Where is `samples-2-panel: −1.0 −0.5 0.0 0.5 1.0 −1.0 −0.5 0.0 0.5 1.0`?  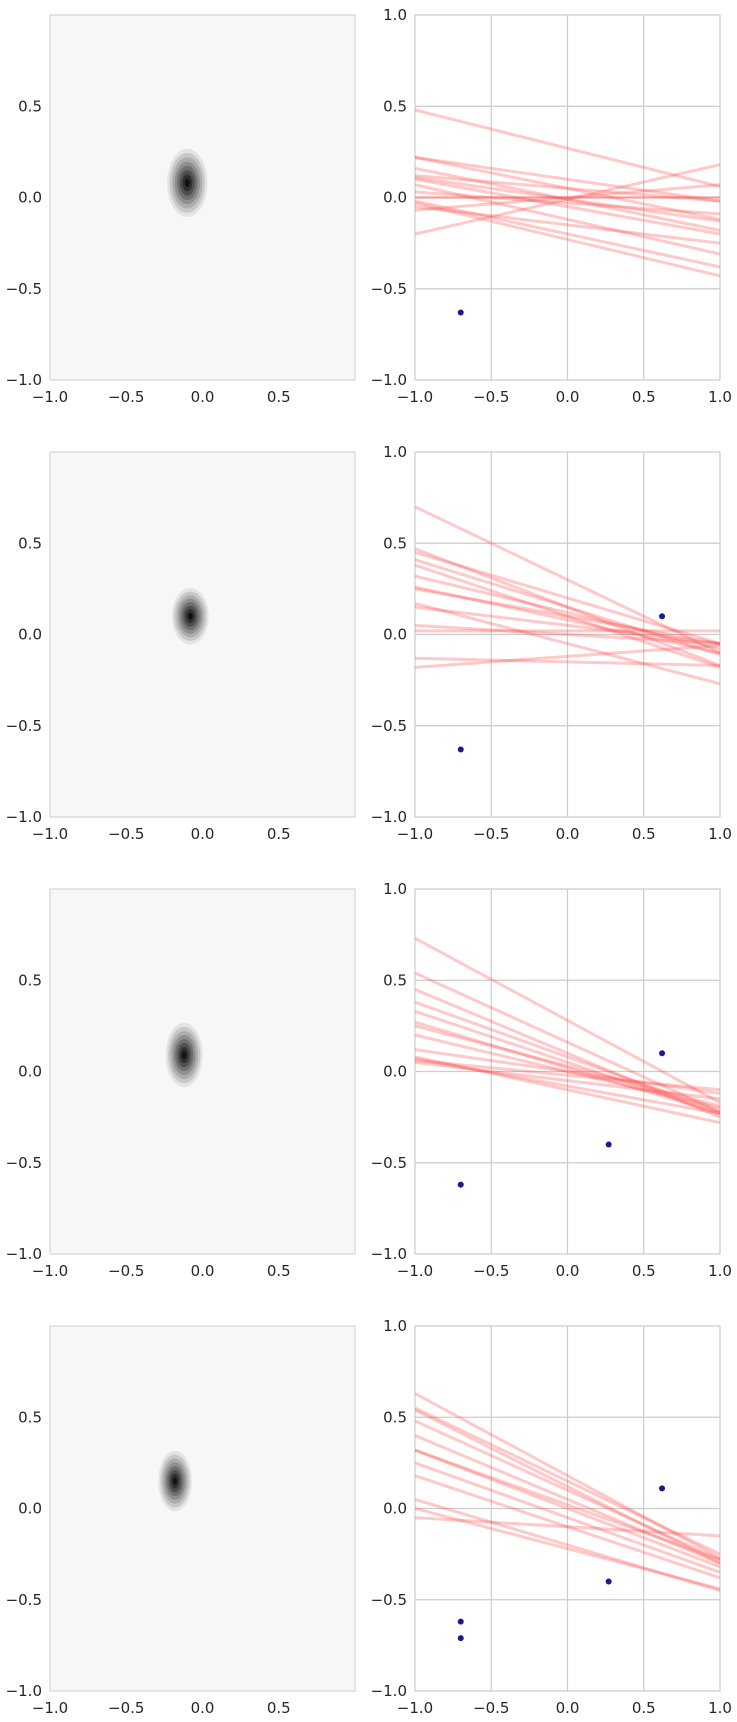
samples-2-panel: −1.0 −0.5 0.0 0.5 1.0 −1.0 −0.5 0.0 0.5 1.0 is located at coordinates (551, 643).